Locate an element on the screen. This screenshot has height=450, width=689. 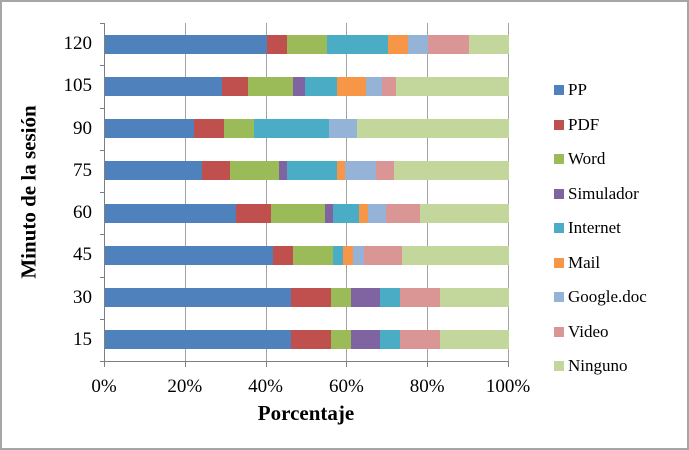
legend-item-internet: Internet is located at coordinates (600, 228).